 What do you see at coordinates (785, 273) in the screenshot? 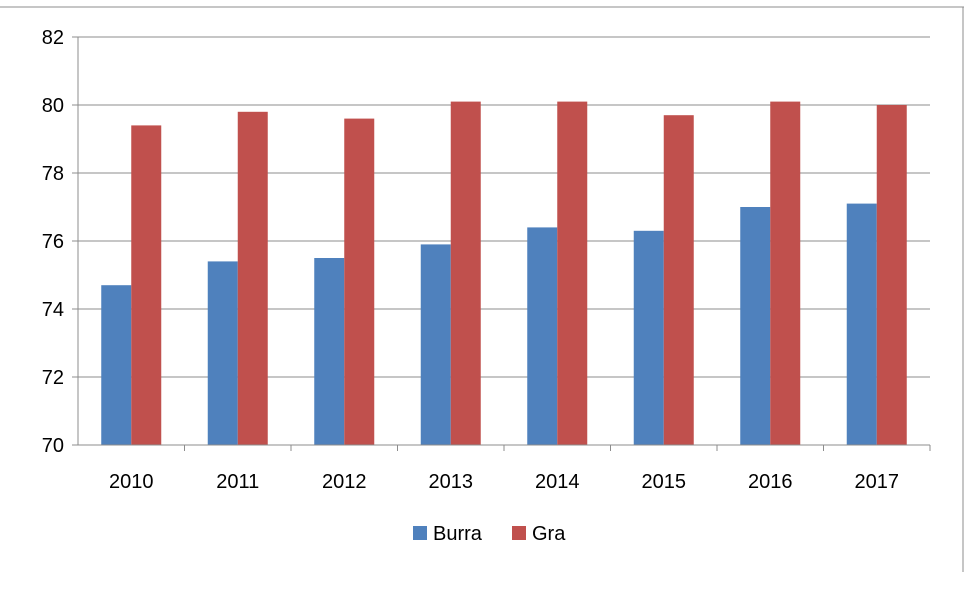
I see `bar-gra-2016` at bounding box center [785, 273].